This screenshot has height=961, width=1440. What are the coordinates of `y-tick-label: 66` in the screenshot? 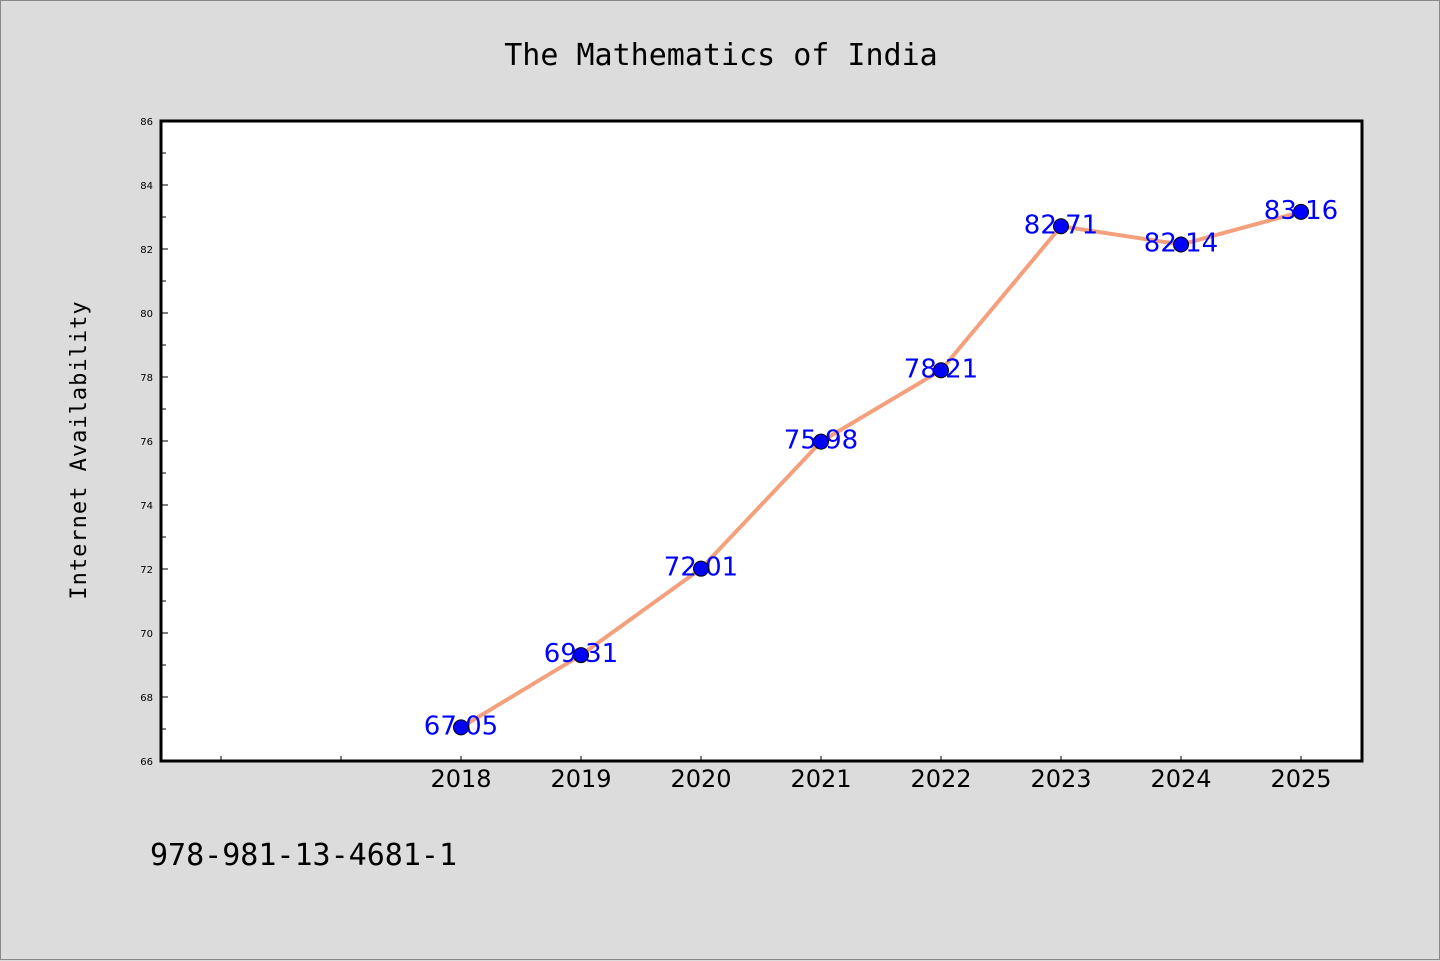 It's located at (146, 762).